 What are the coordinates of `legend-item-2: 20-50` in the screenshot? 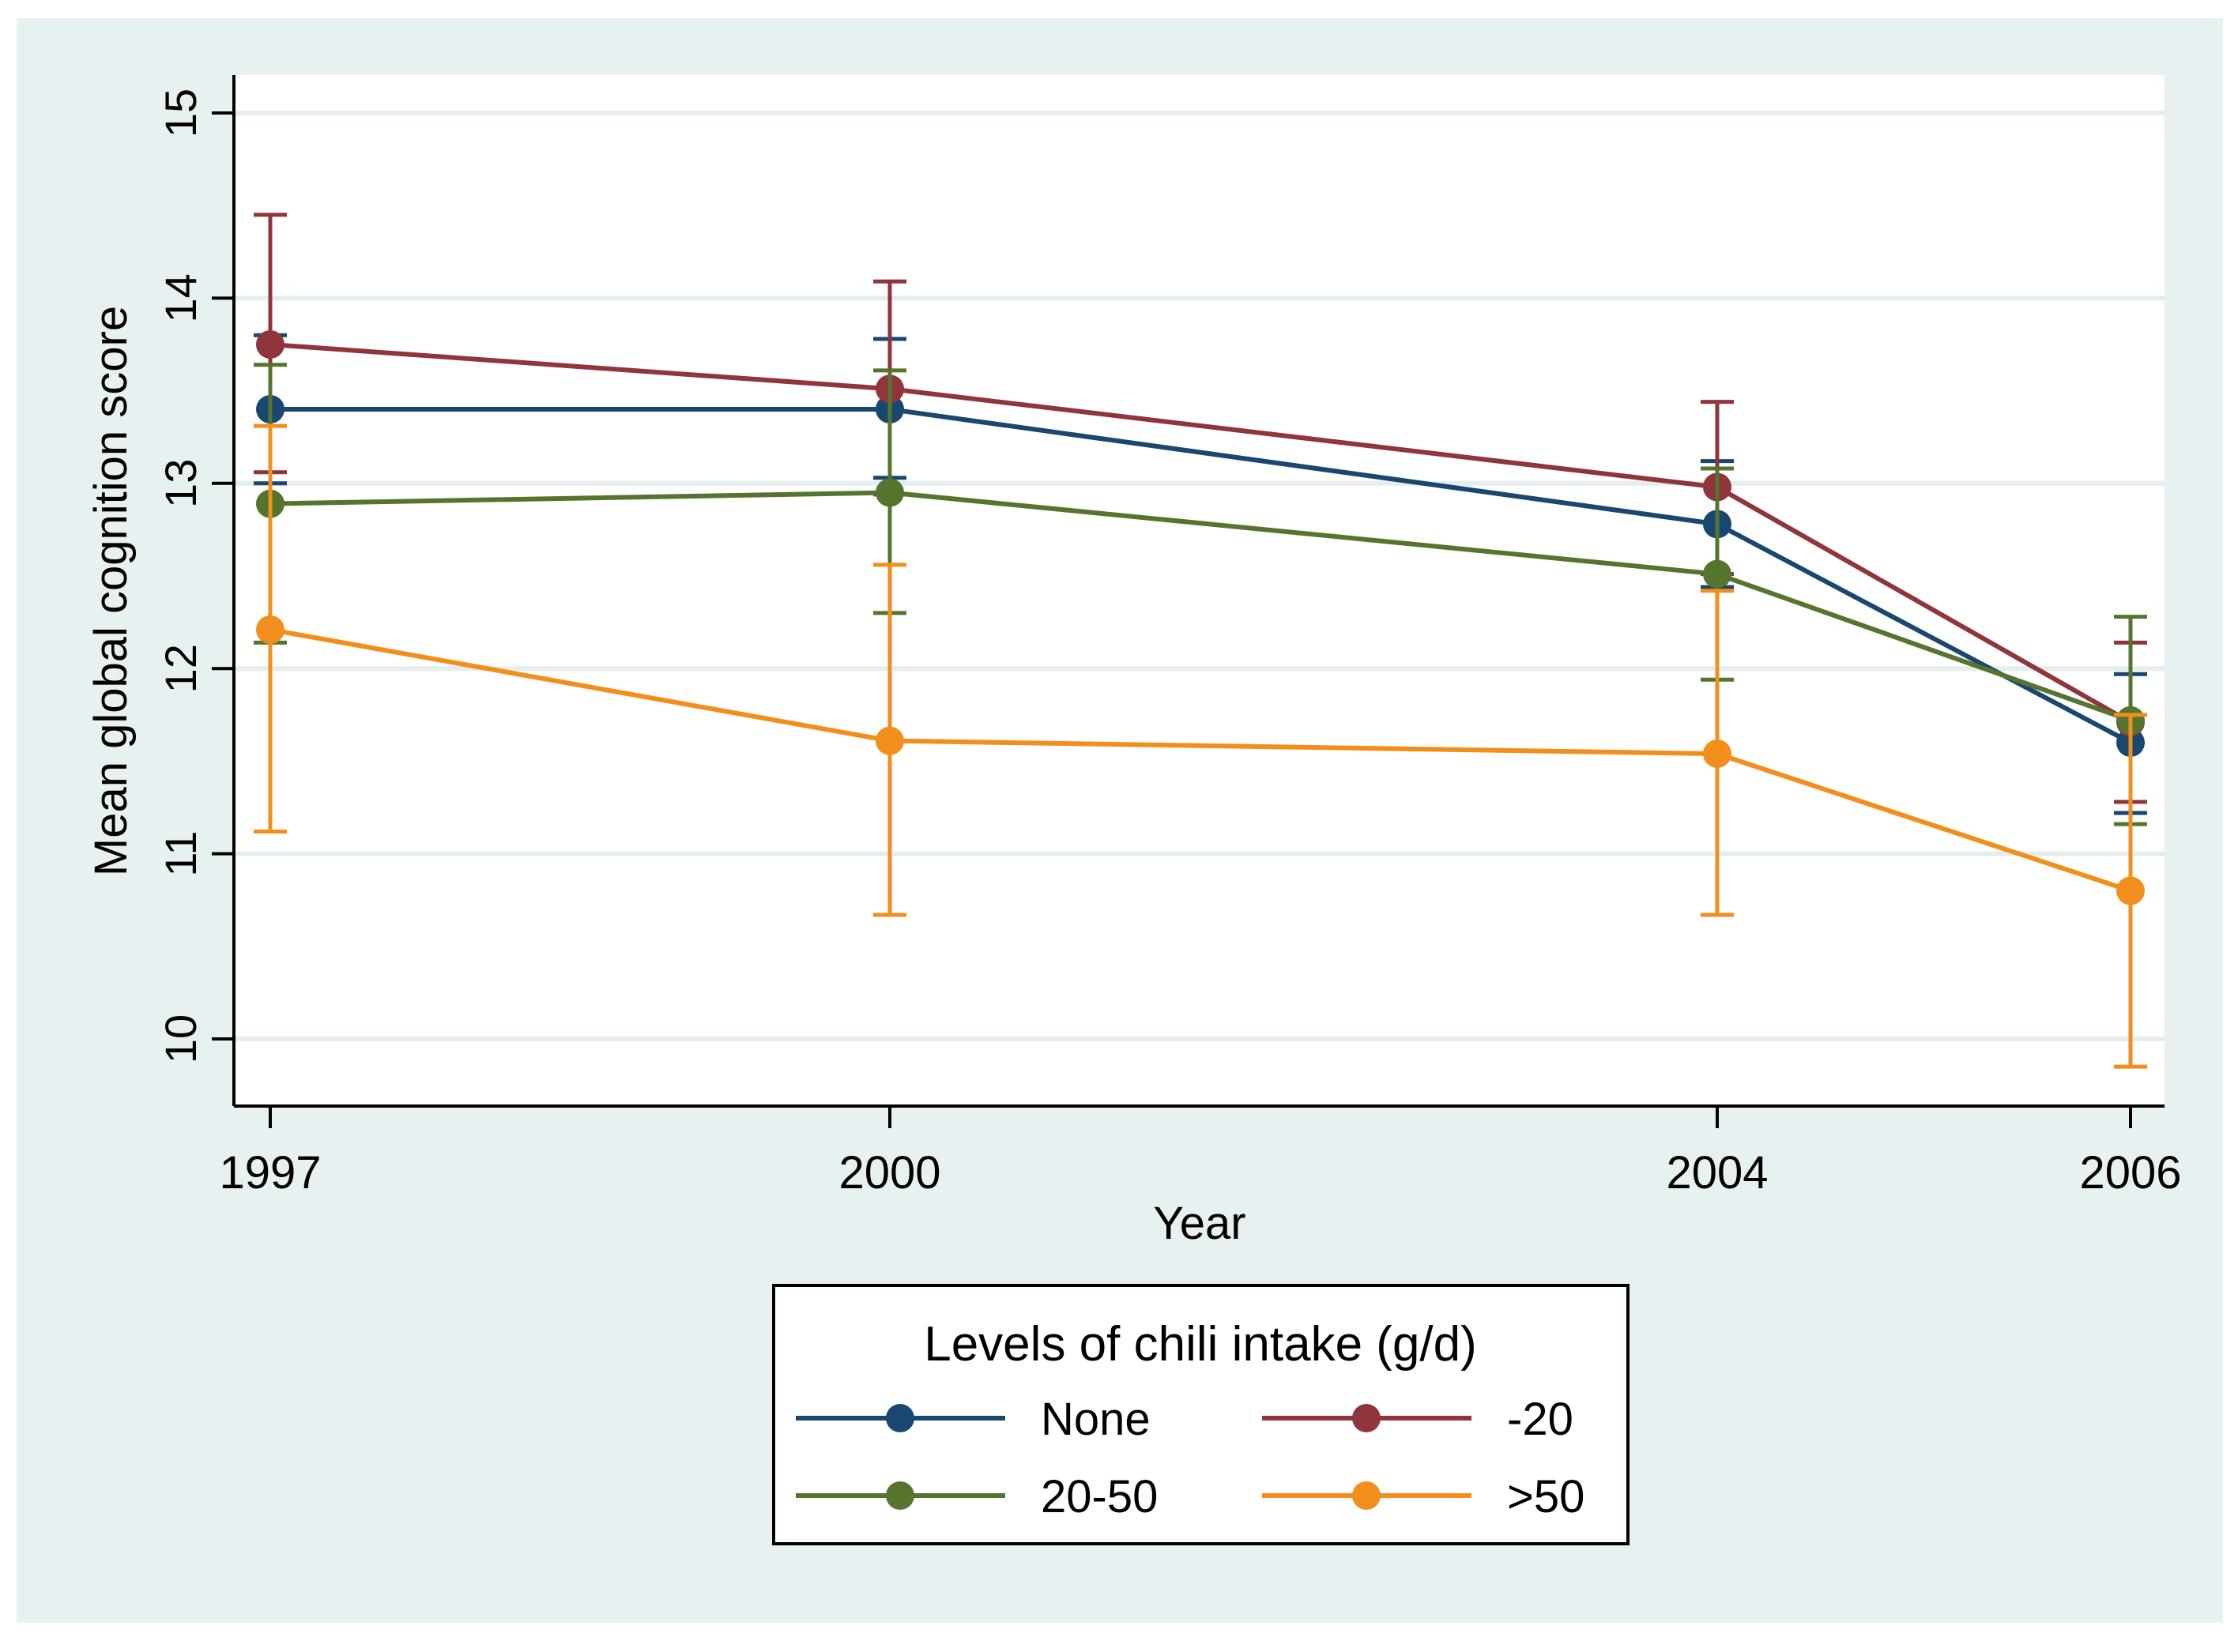 It's located at (977, 1496).